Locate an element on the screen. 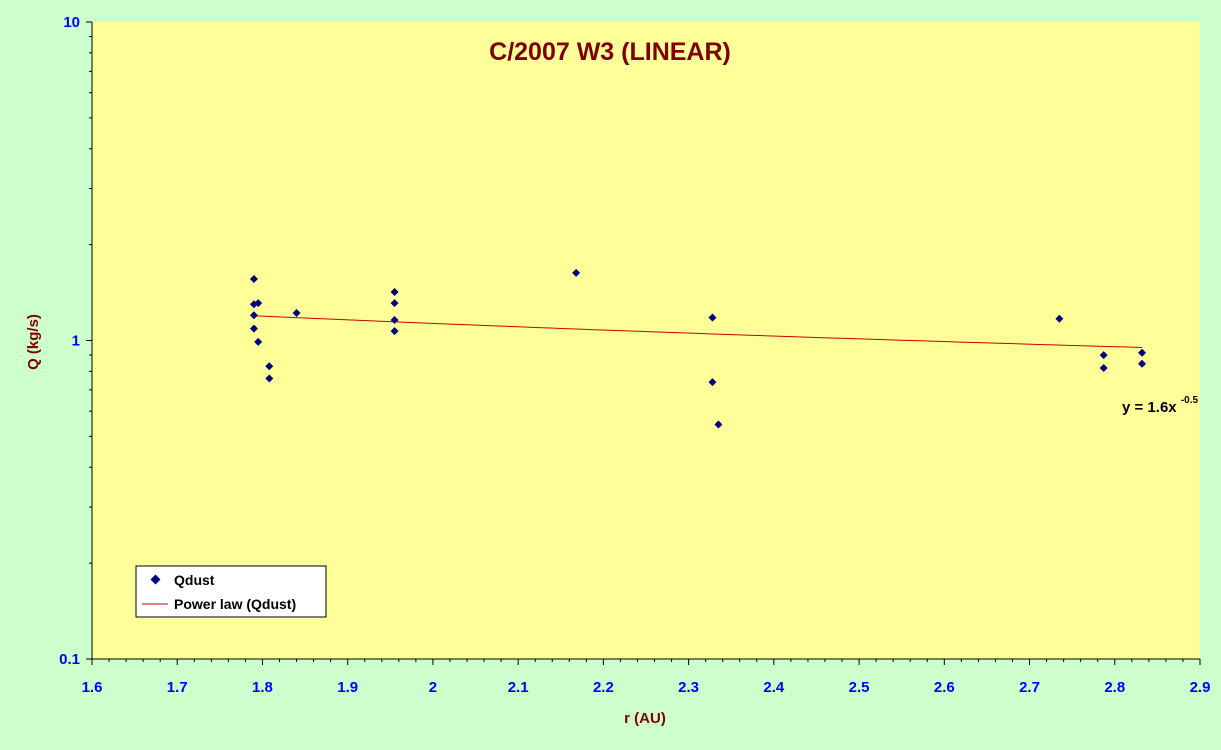 The image size is (1221, 750). legend-box is located at coordinates (231, 591).